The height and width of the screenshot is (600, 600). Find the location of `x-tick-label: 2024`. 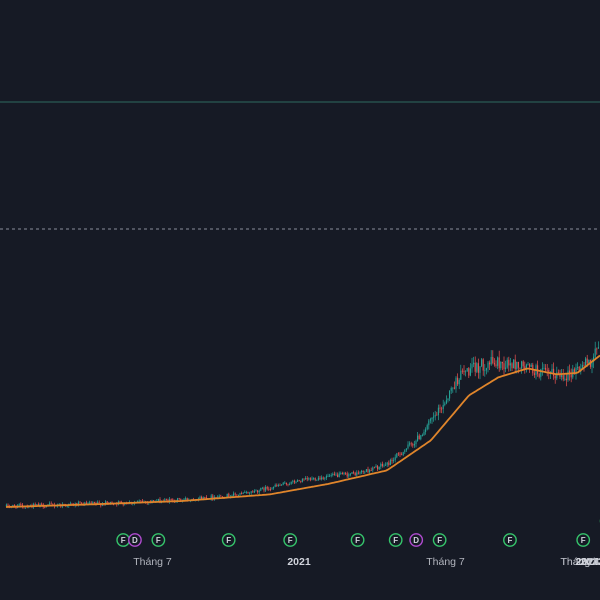

x-tick-label: 2024 is located at coordinates (588, 562).